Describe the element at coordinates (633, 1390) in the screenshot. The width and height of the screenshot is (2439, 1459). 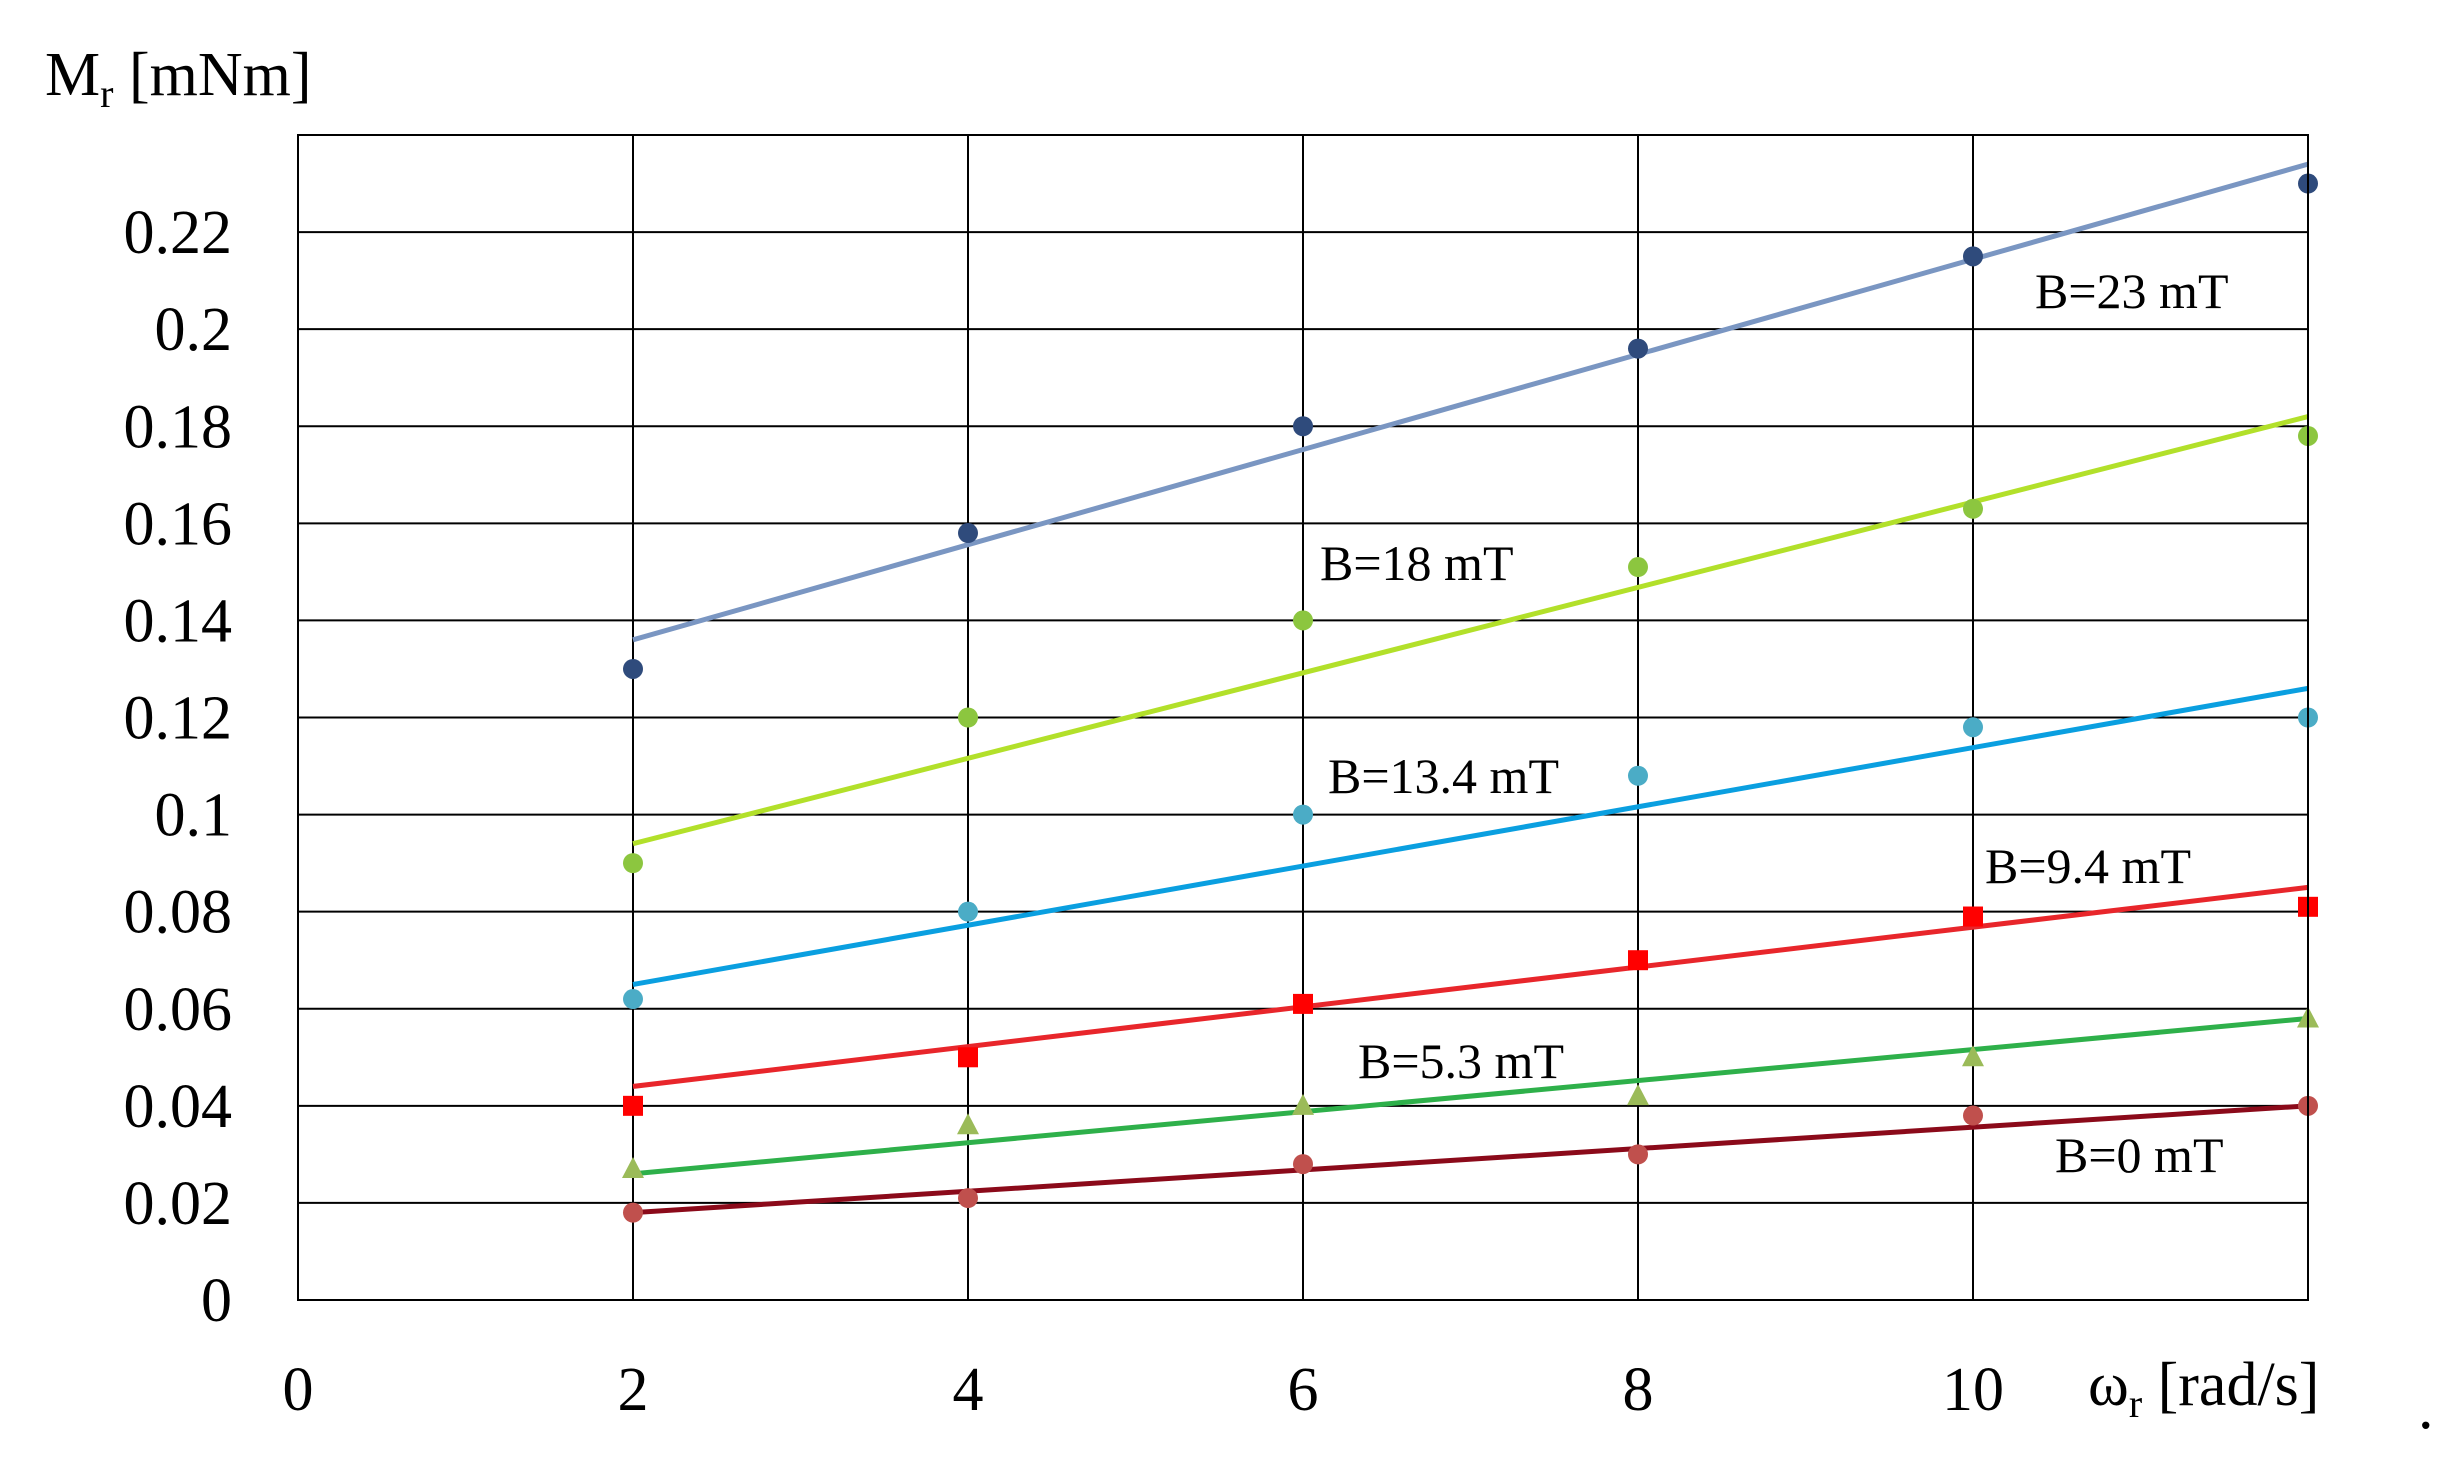
I see `x-tick-label-1: 2` at that location.